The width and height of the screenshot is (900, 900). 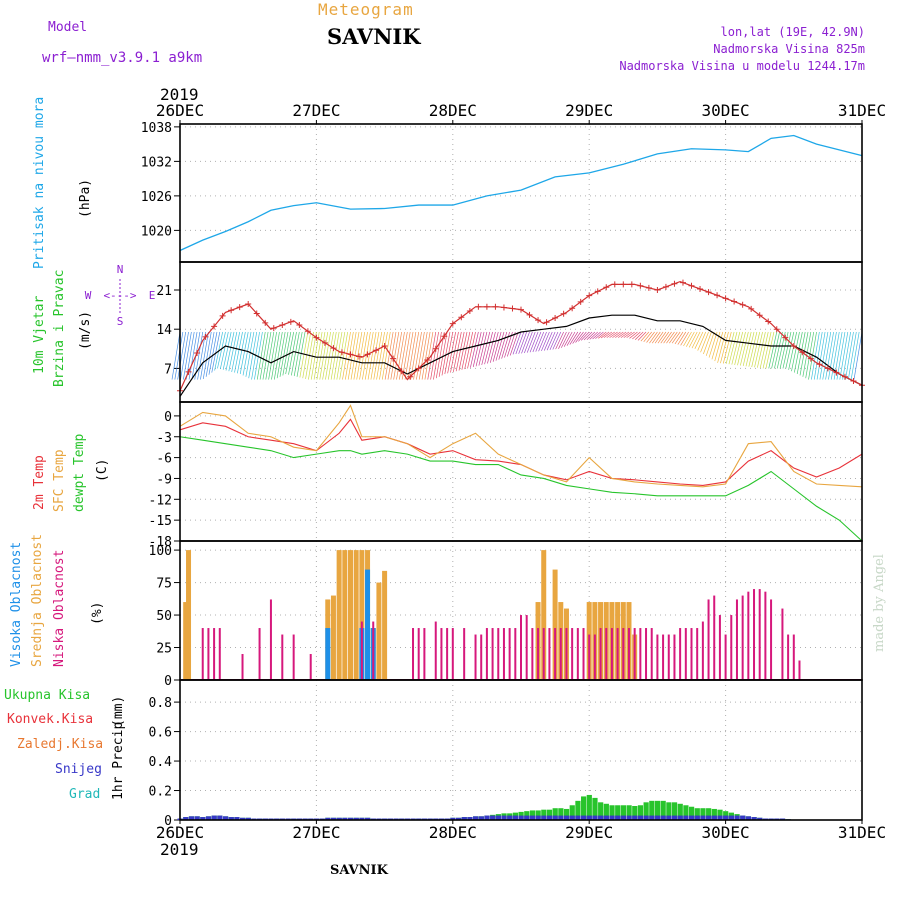 I want to click on legend-conv: Konvek.Kisa, so click(x=50, y=719).